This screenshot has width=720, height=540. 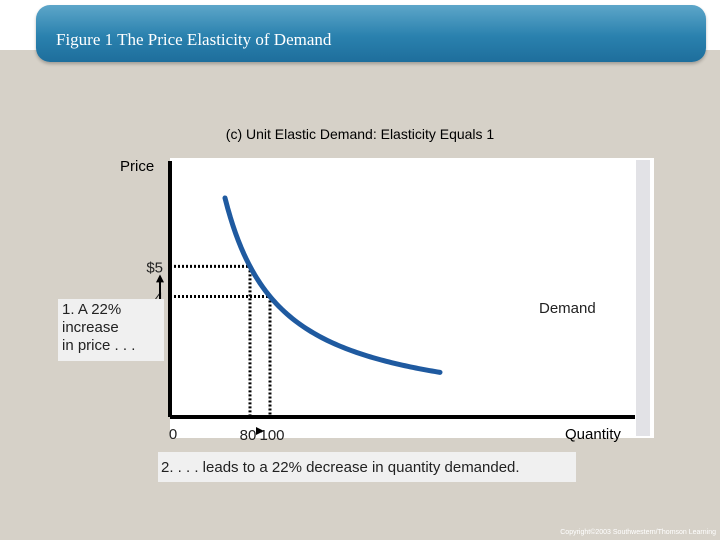 What do you see at coordinates (194, 39) in the screenshot?
I see `figure-title: Figure 1 The Price Elasticity of Demand` at bounding box center [194, 39].